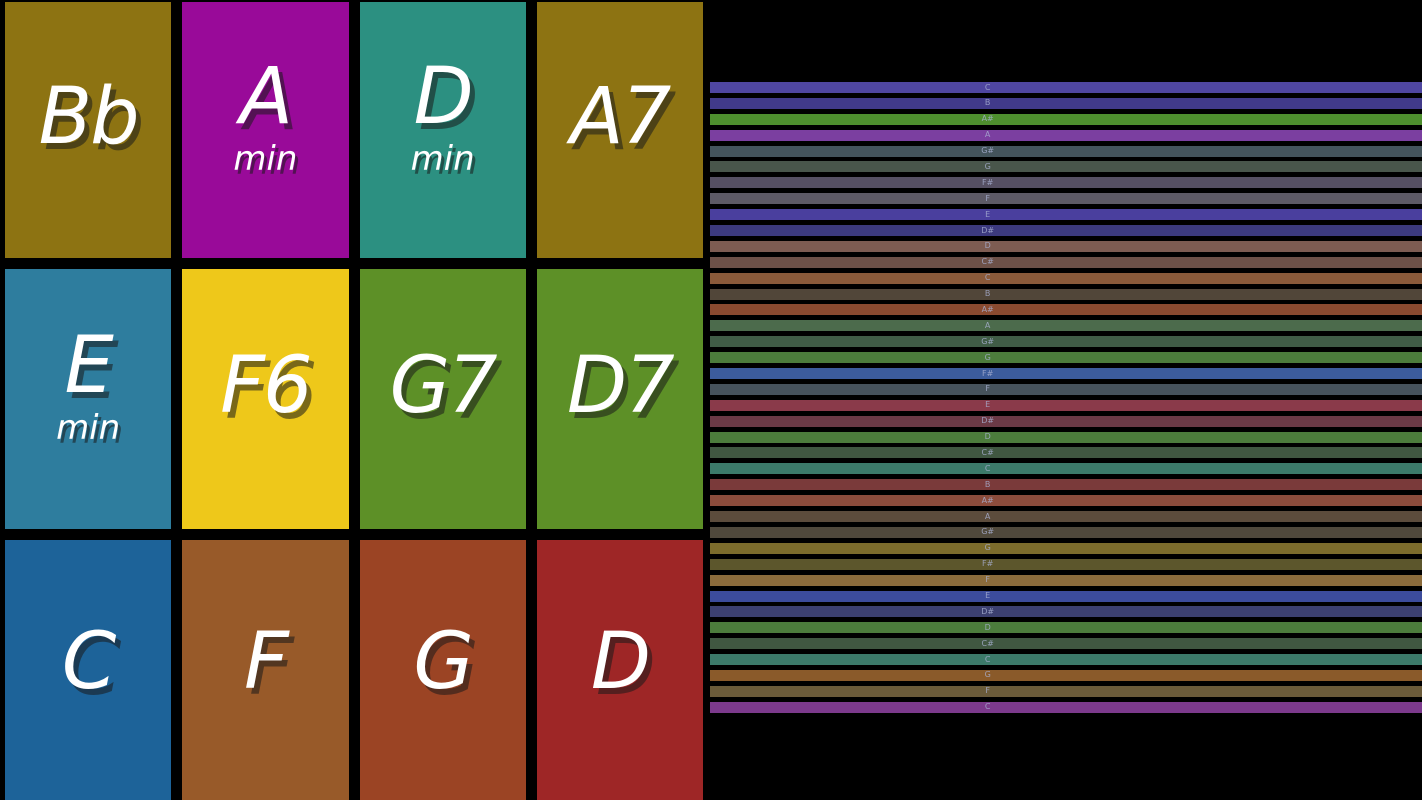 This screenshot has height=800, width=1422. What do you see at coordinates (1066, 151) in the screenshot?
I see `string-row-4-gsharp: G#` at bounding box center [1066, 151].